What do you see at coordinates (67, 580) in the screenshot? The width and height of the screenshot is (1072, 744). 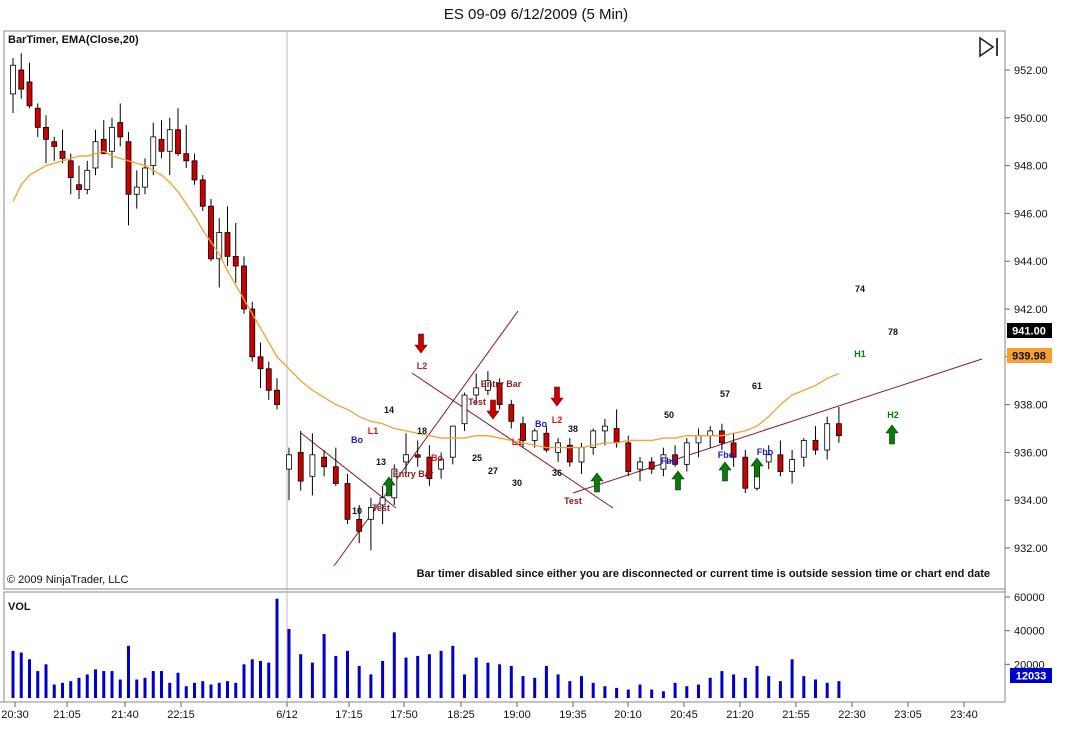 I see `copyright-text: © 2009 NinjaTrader, LLC` at bounding box center [67, 580].